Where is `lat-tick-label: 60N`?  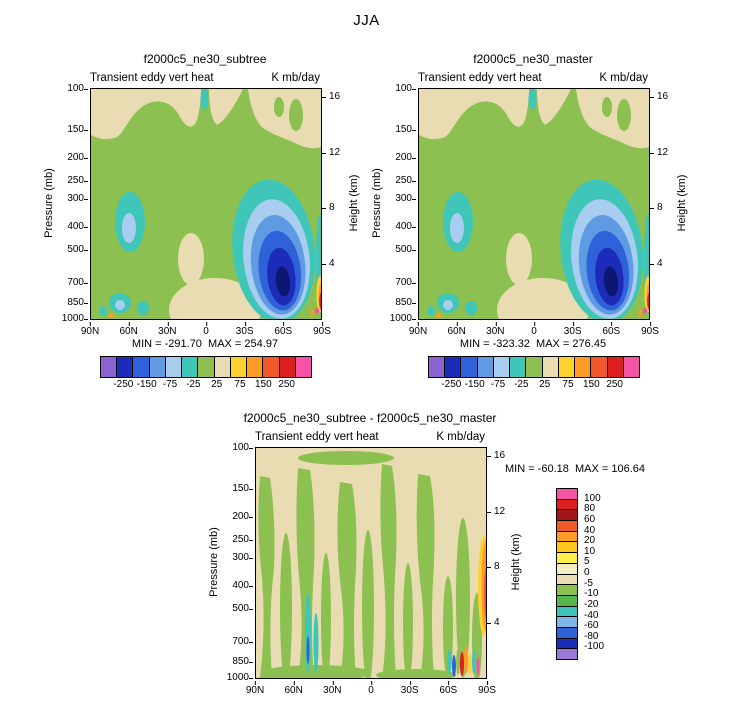
lat-tick-label: 60N is located at coordinates (456, 329).